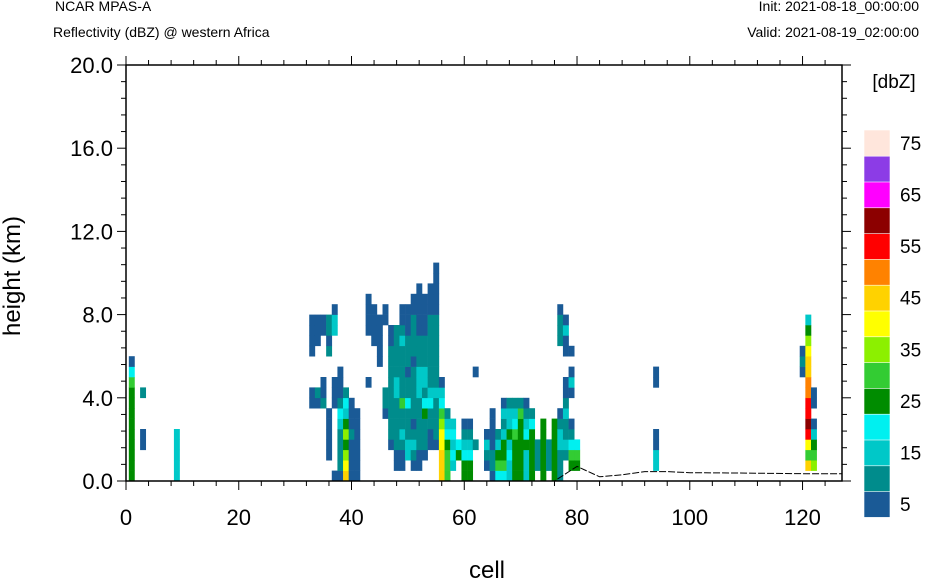 This screenshot has height=580, width=925. Describe the element at coordinates (910, 402) in the screenshot. I see `colorbar-label: 25` at that location.